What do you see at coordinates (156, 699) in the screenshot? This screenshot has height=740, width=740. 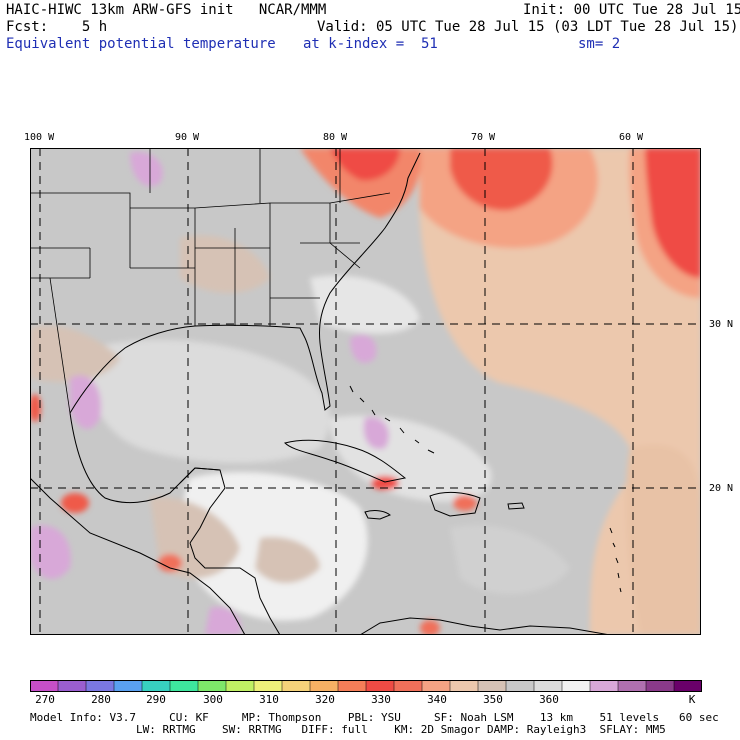 I see `colorbar-tick-290: 290` at bounding box center [156, 699].